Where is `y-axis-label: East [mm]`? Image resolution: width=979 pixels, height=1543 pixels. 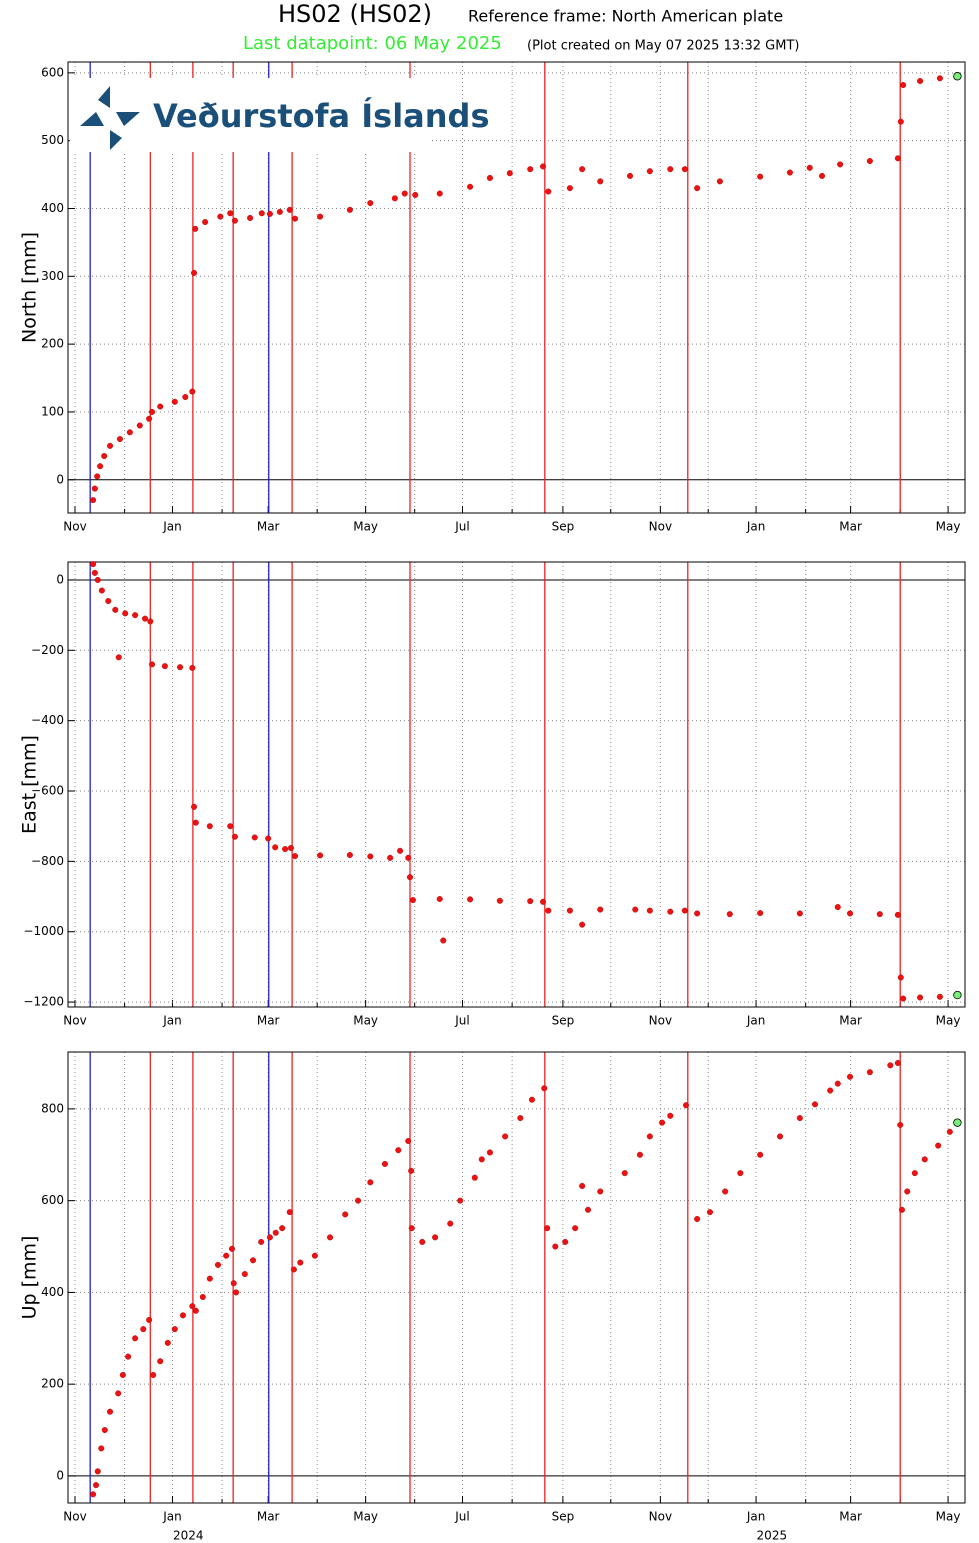
y-axis-label: East [mm] is located at coordinates (30, 784).